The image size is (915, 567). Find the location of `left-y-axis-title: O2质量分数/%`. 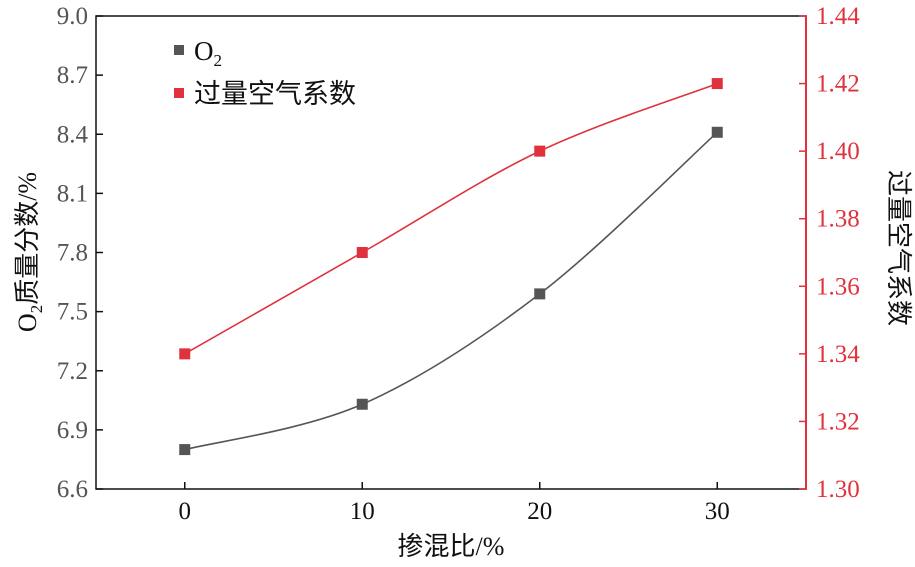

left-y-axis-title: O2质量分数/% is located at coordinates (29, 252).